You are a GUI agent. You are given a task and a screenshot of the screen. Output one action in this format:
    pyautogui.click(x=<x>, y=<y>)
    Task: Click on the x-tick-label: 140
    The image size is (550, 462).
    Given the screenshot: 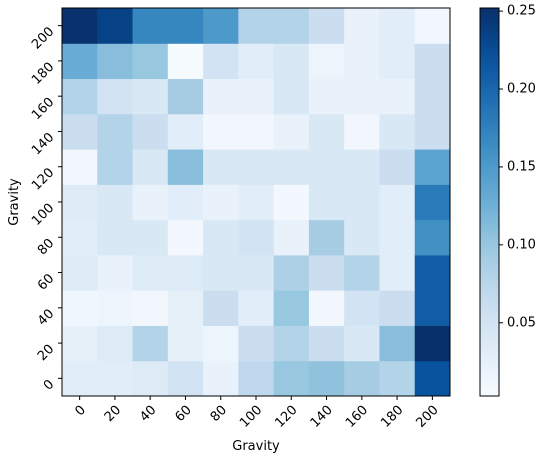 What is the action you would take?
    pyautogui.click(x=322, y=417)
    